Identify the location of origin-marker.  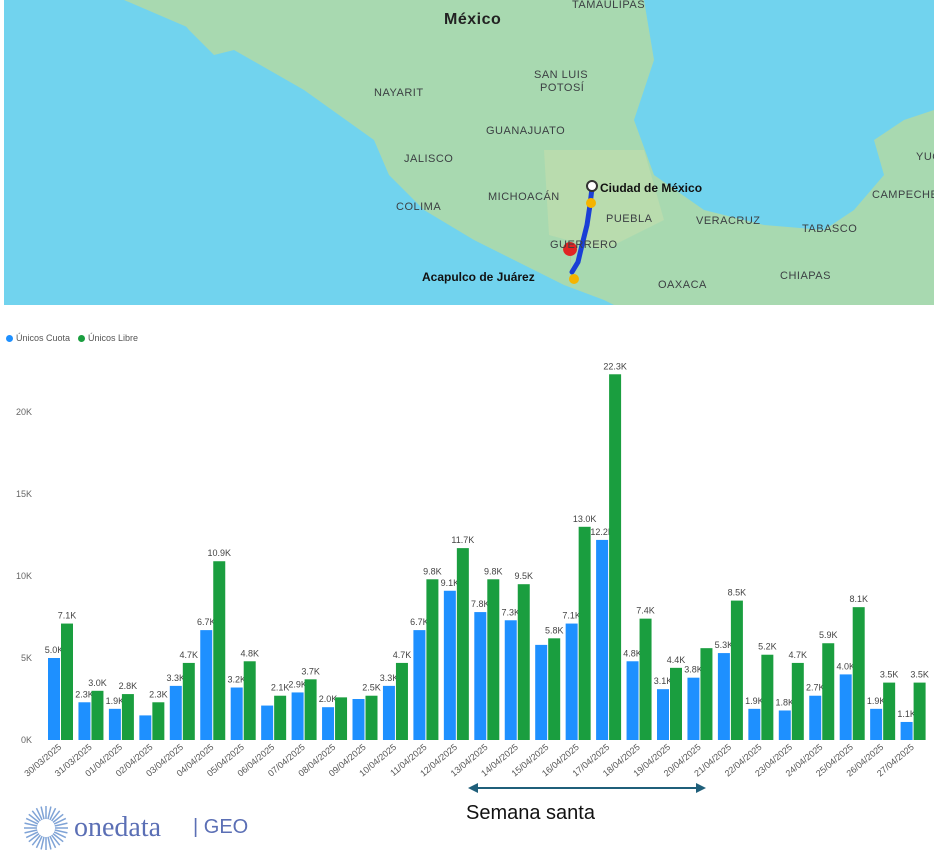
(592, 186).